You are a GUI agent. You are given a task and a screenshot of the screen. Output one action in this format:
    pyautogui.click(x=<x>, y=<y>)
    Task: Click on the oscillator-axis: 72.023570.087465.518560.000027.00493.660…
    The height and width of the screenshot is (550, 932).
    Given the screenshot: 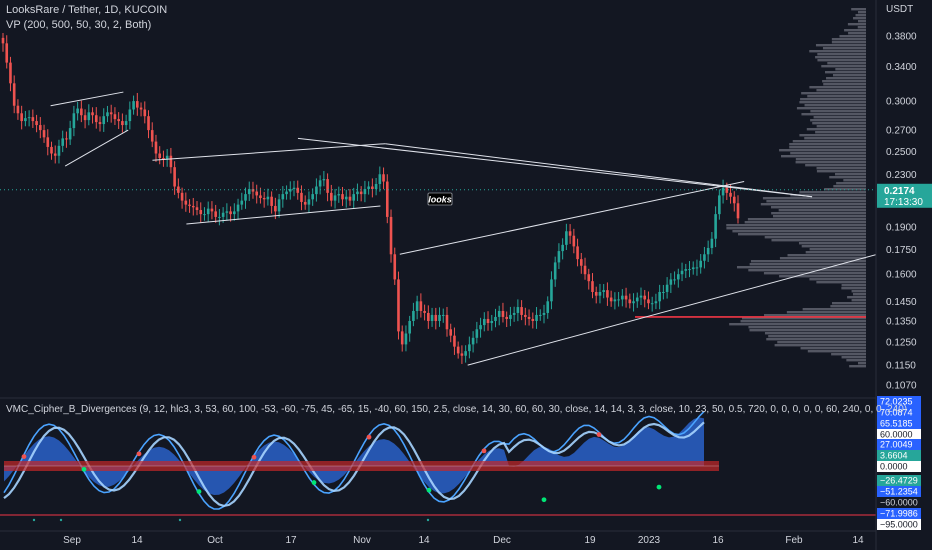 What is the action you would take?
    pyautogui.click(x=899, y=463)
    